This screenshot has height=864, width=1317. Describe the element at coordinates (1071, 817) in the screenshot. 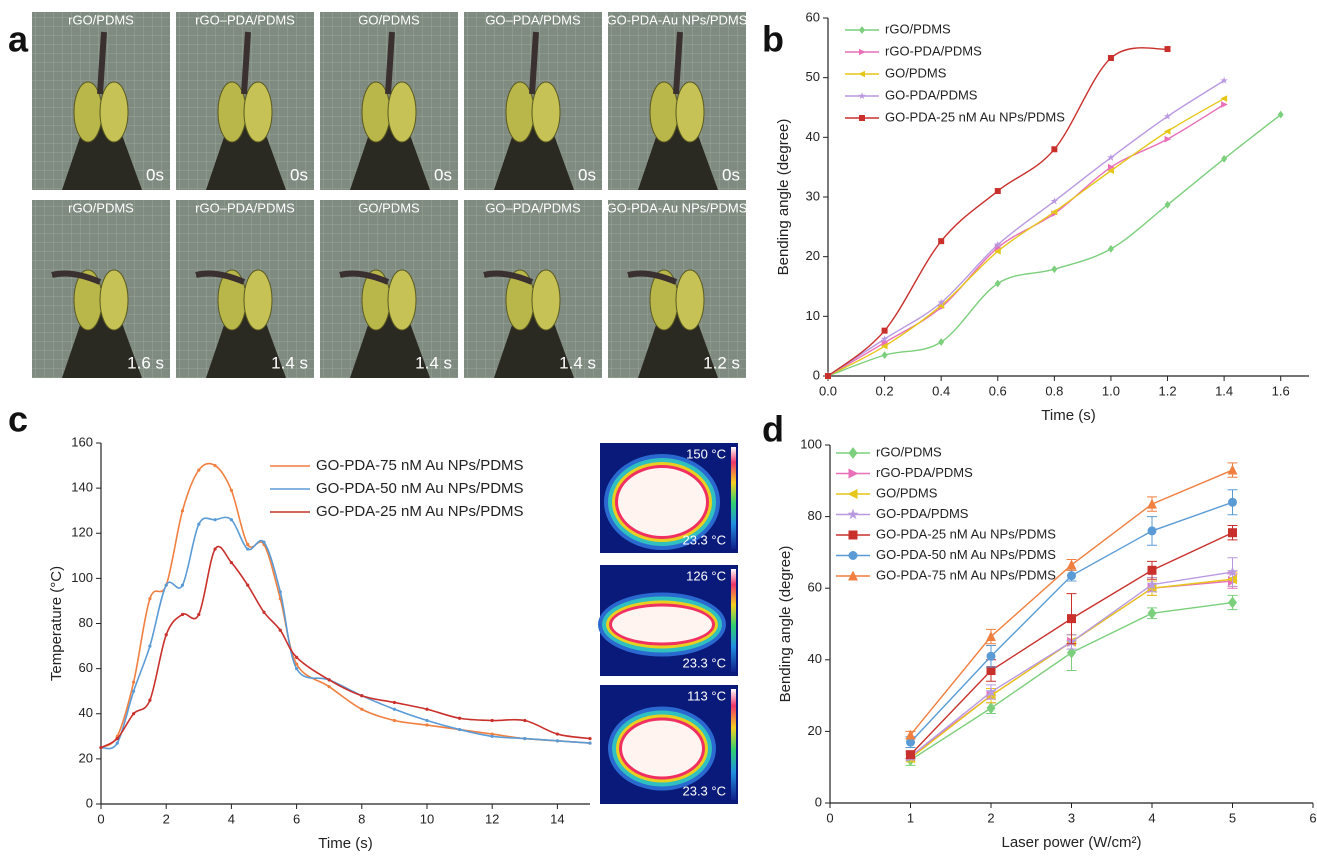

I see `x-tick-label: 3` at that location.